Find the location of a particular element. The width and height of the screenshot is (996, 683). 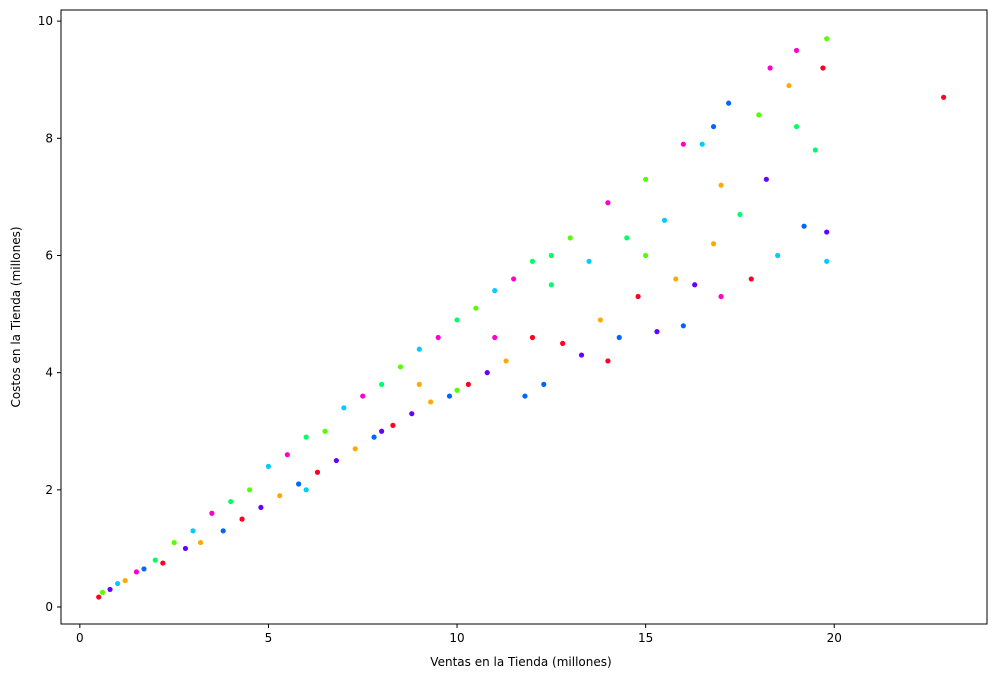

y-tick-label: 0 is located at coordinates (49, 607).